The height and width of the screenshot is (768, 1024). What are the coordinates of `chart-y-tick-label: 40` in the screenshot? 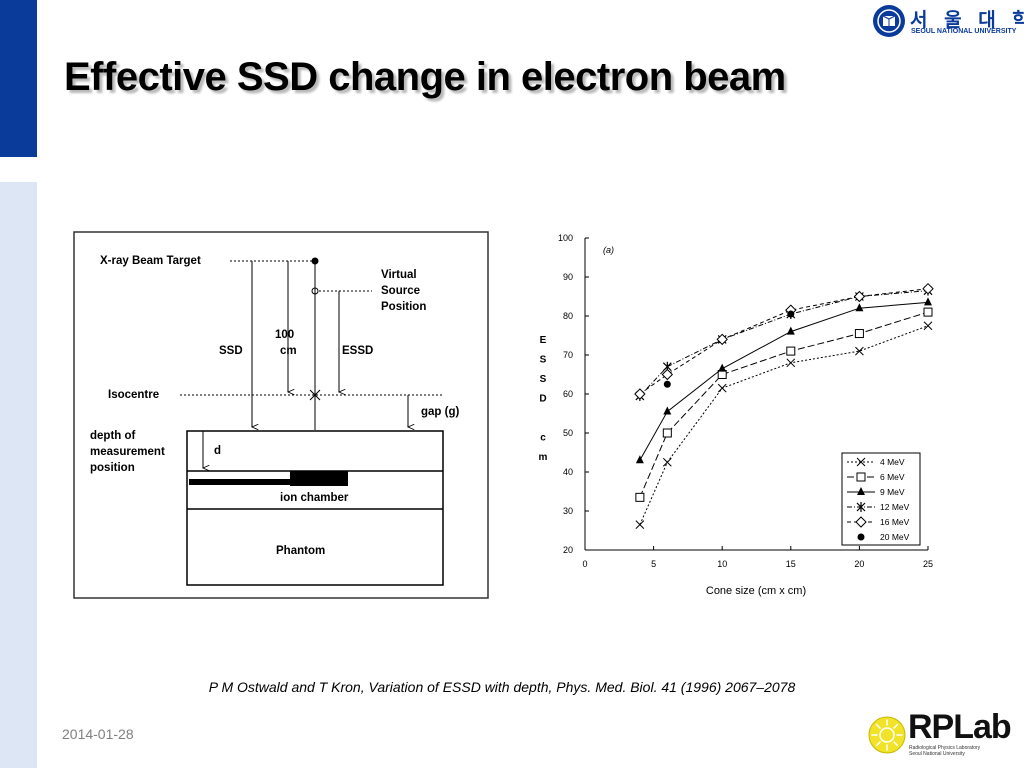 It's located at (568, 472).